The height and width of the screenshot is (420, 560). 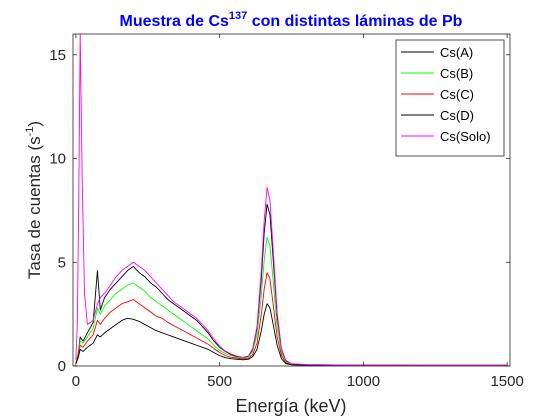 What do you see at coordinates (465, 136) in the screenshot?
I see `legend-label: Cs(Solo)` at bounding box center [465, 136].